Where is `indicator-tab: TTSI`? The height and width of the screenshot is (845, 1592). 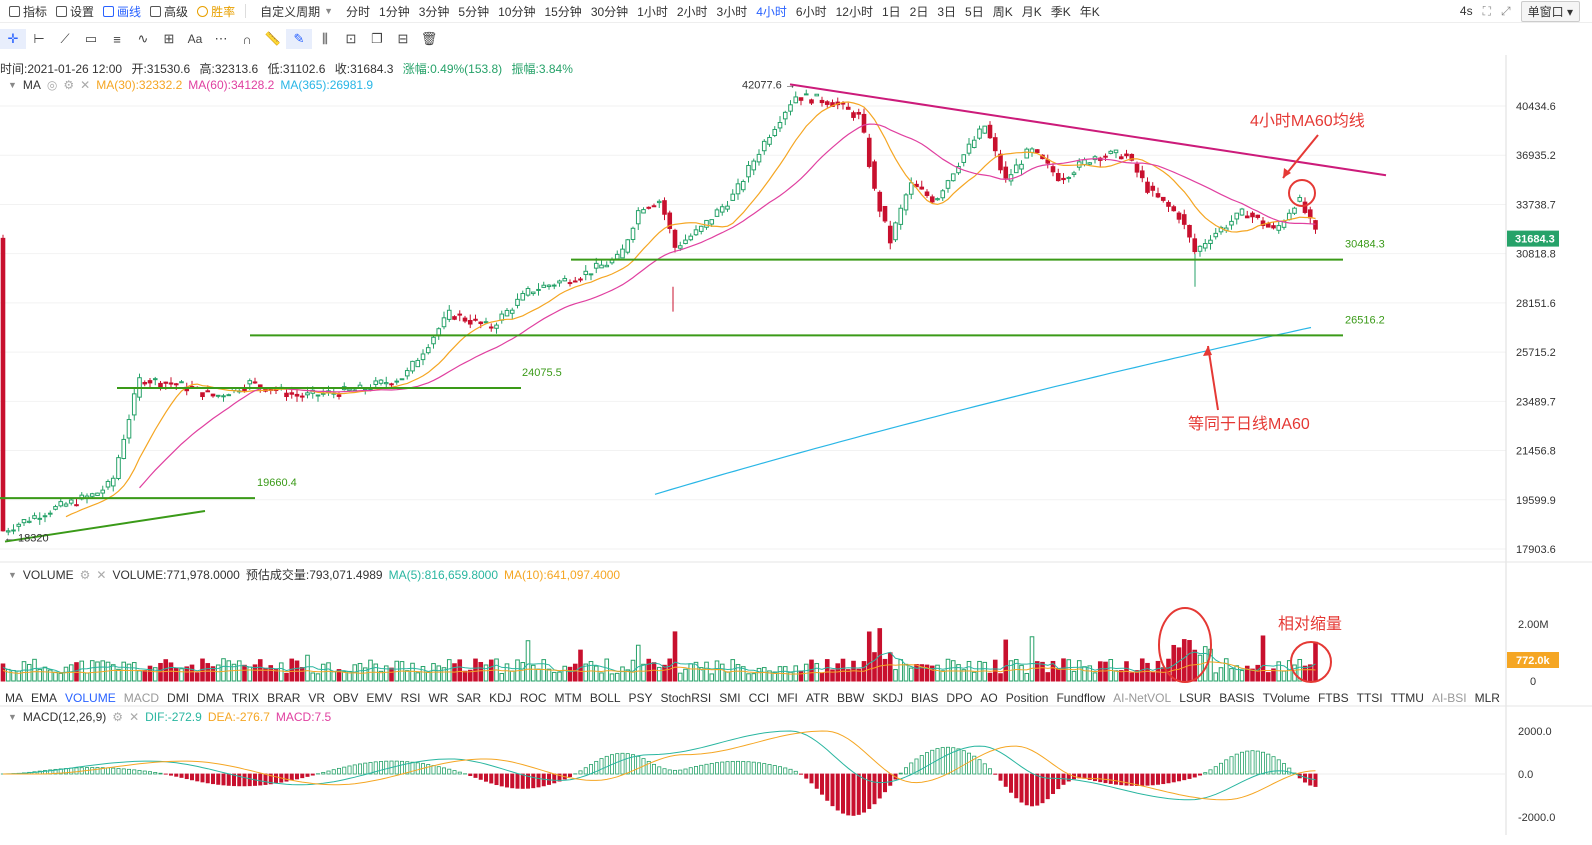
indicator-tab: TTSI is located at coordinates (1369, 698).